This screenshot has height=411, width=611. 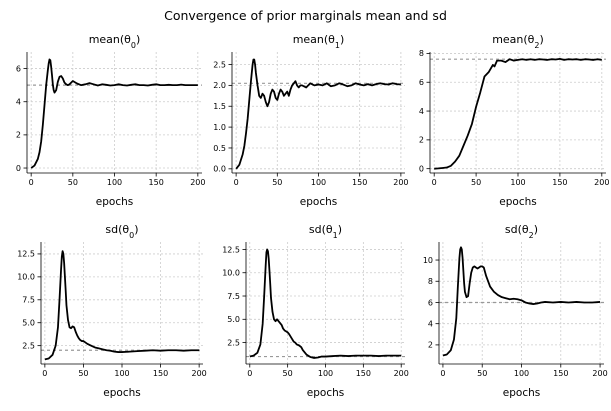 I want to click on subplot-title: mean(θ0), so click(x=115, y=41).